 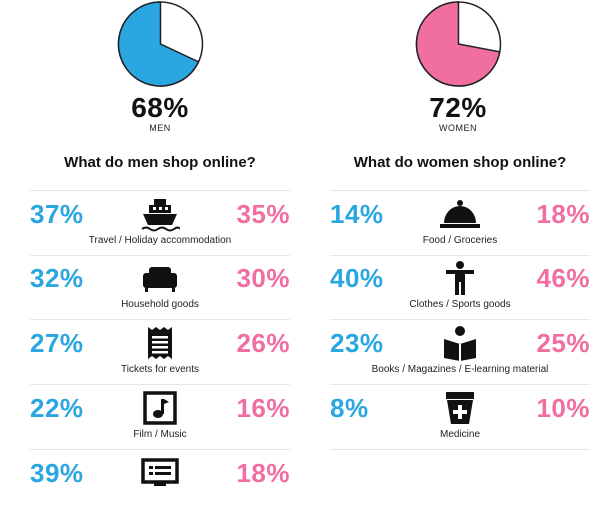 What do you see at coordinates (57, 343) in the screenshot?
I see `men-value: 27%` at bounding box center [57, 343].